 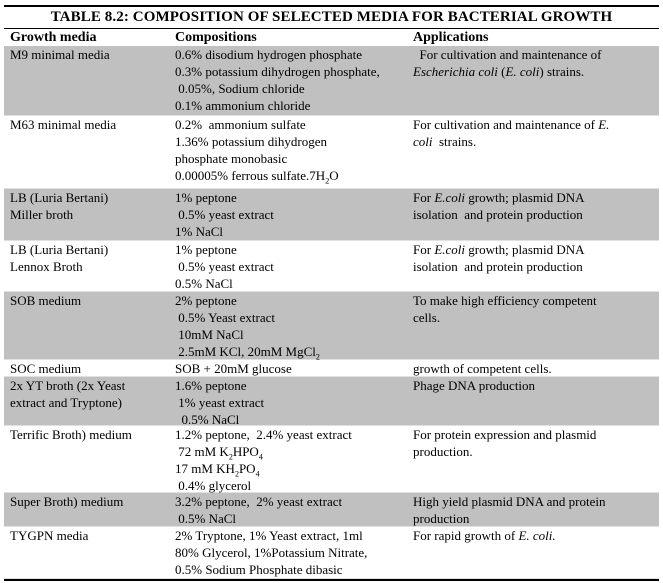 What do you see at coordinates (498, 214) in the screenshot?
I see `text-segment: isolation and protein production` at bounding box center [498, 214].